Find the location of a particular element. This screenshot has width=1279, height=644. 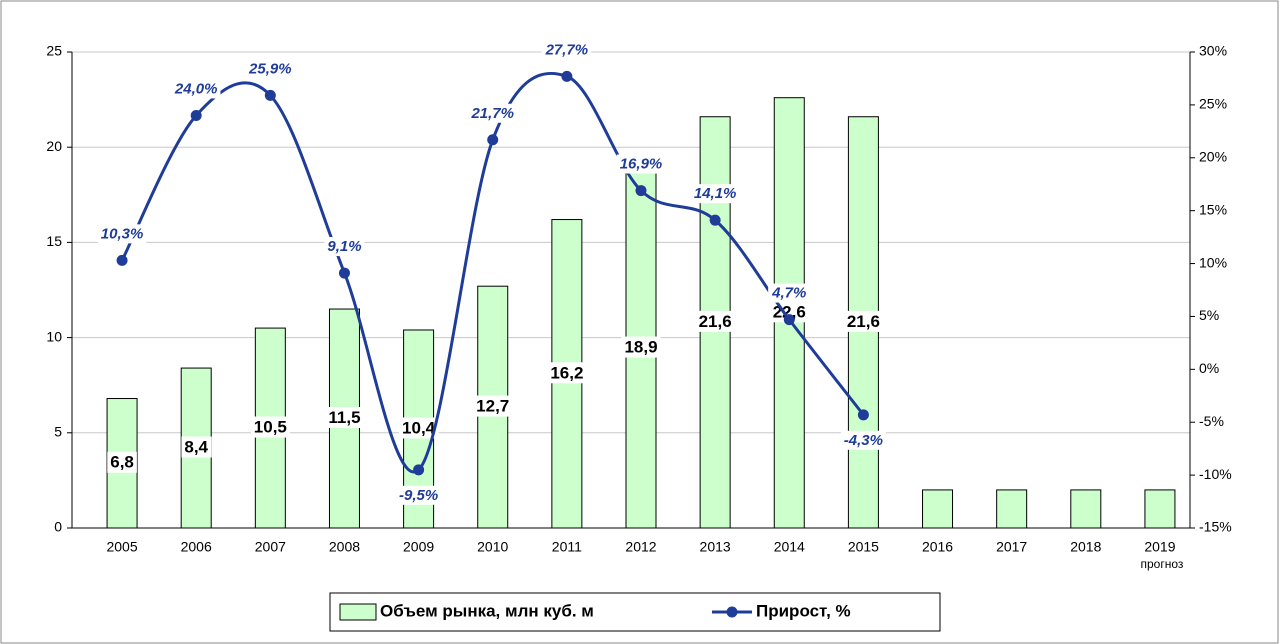

x-tick-label: 2017 is located at coordinates (1011, 547).